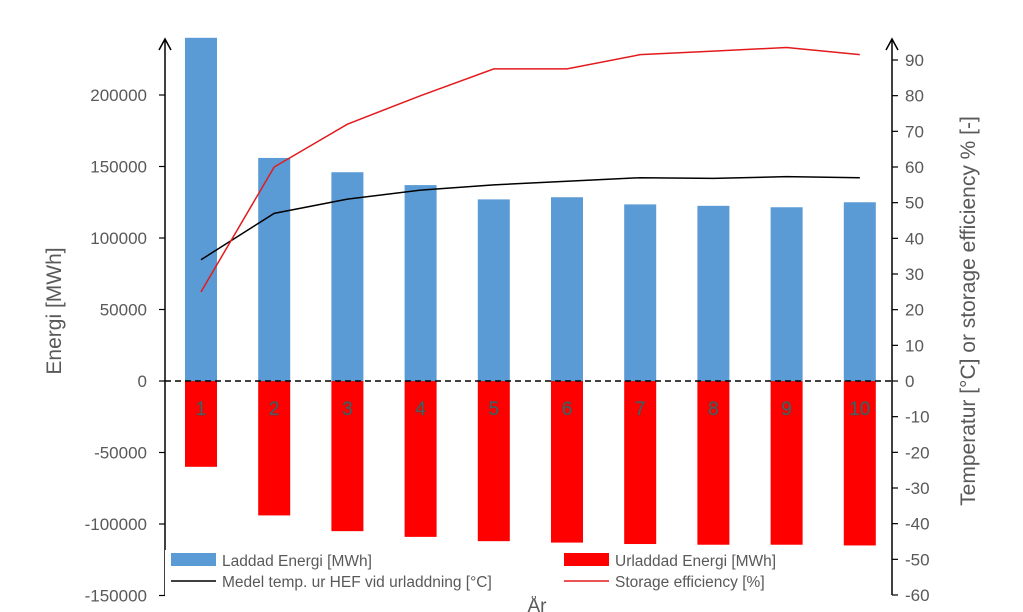 Image resolution: width=1023 pixels, height=612 pixels. What do you see at coordinates (914, 274) in the screenshot?
I see `right-tick-label: 30` at bounding box center [914, 274].